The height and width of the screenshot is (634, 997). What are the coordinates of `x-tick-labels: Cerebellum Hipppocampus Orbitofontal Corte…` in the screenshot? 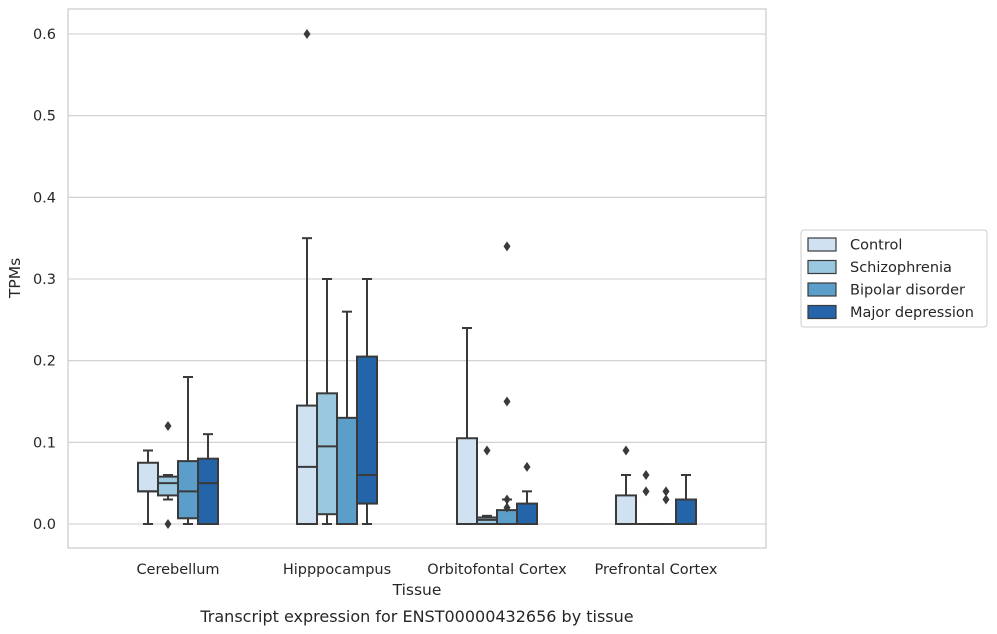 It's located at (426, 570).